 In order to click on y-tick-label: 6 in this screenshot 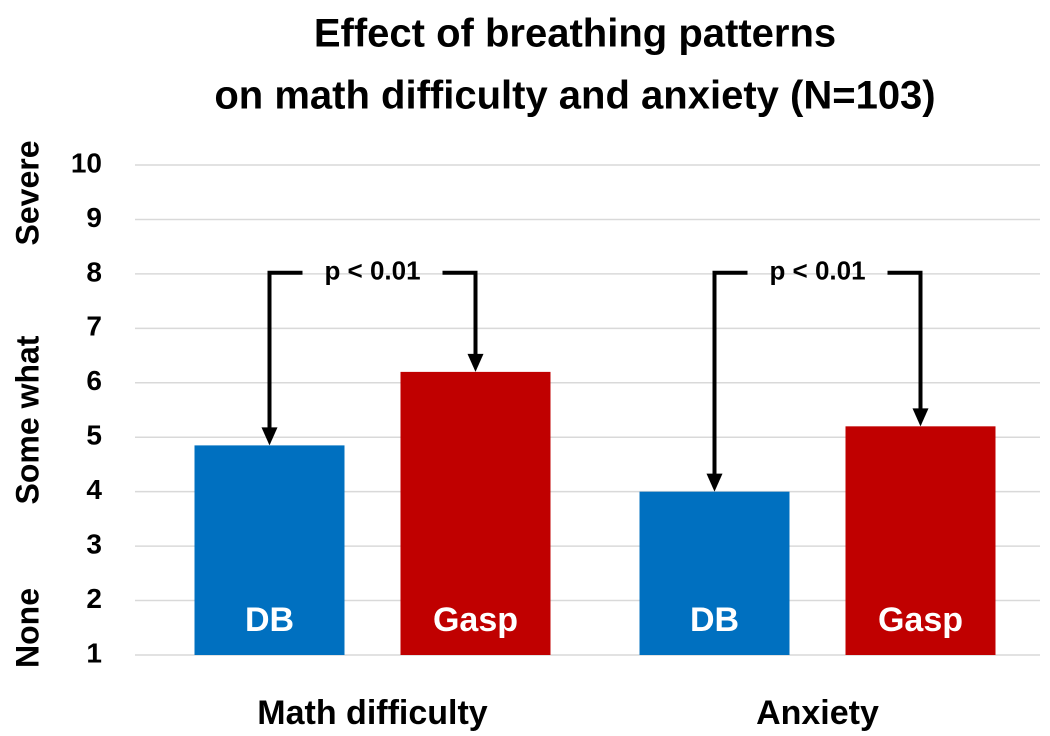, I will do `click(94, 380)`.